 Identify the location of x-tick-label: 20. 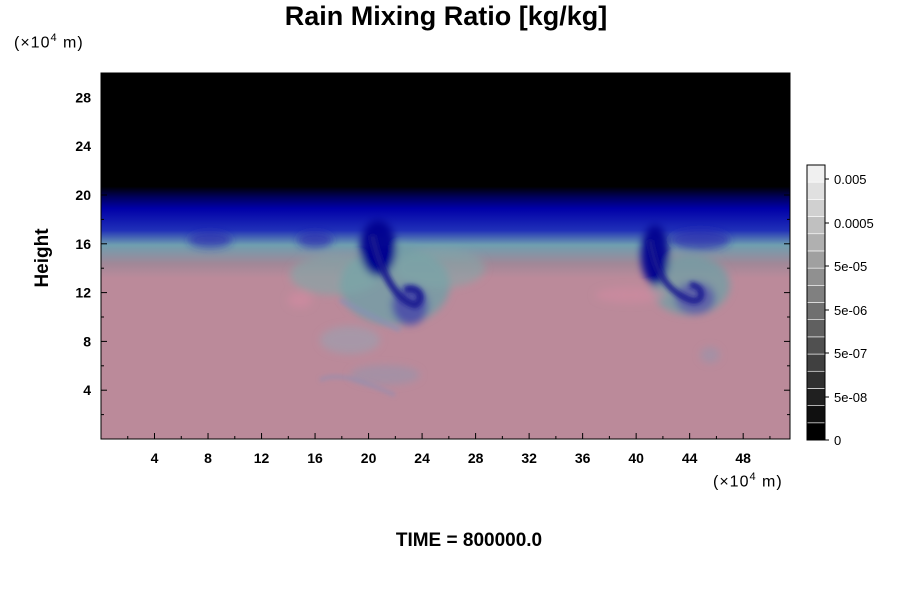
(369, 458).